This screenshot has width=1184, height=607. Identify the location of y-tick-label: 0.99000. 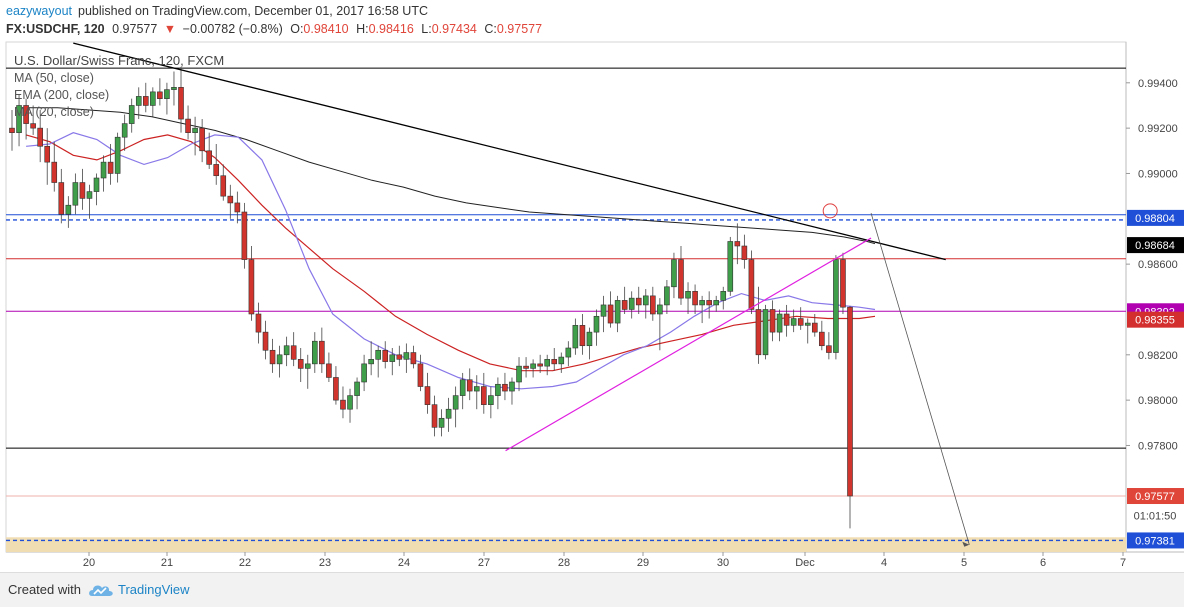
(1158, 174).